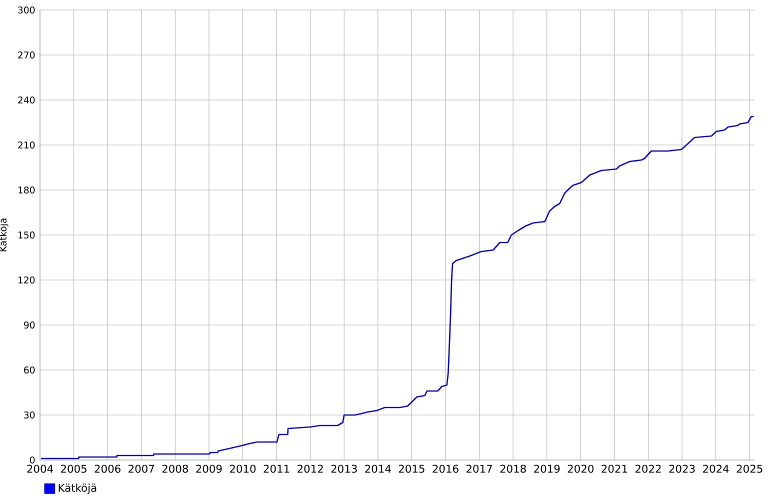 The width and height of the screenshot is (770, 500). I want to click on legend-label: Kätköjä, so click(77, 489).